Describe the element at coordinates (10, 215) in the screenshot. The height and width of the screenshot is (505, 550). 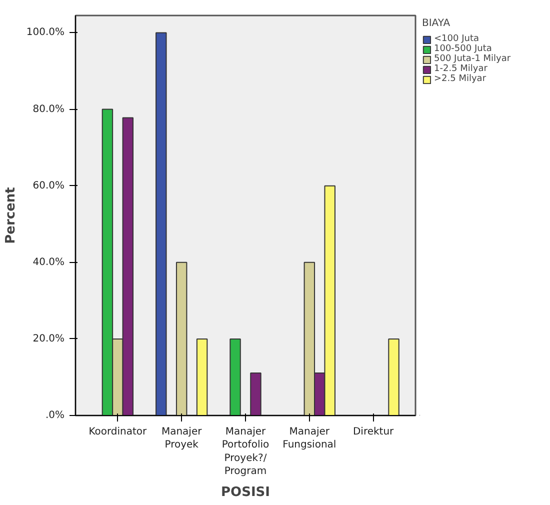
I see `y-axis-title: Percent` at that location.